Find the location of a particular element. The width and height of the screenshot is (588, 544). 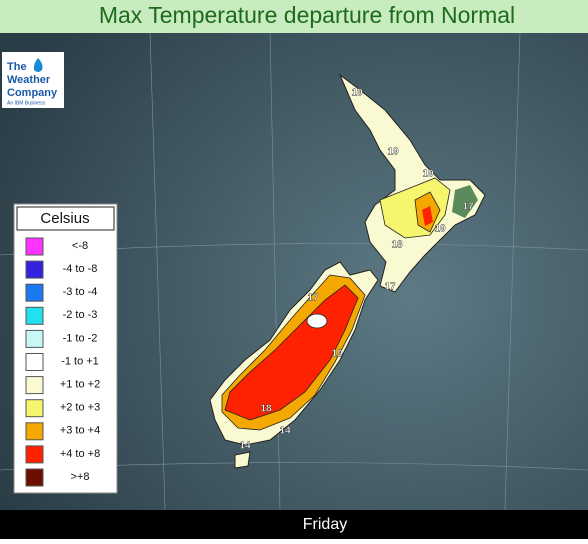

logo-tagline: An IBM Business is located at coordinates (26, 103).